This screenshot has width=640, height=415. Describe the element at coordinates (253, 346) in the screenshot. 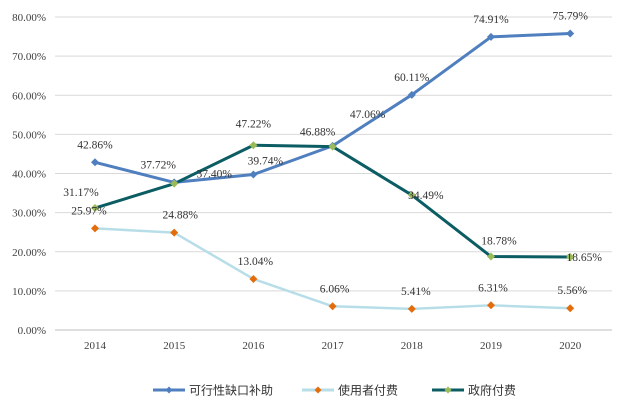

I see `x-tick-label: 2016` at that location.